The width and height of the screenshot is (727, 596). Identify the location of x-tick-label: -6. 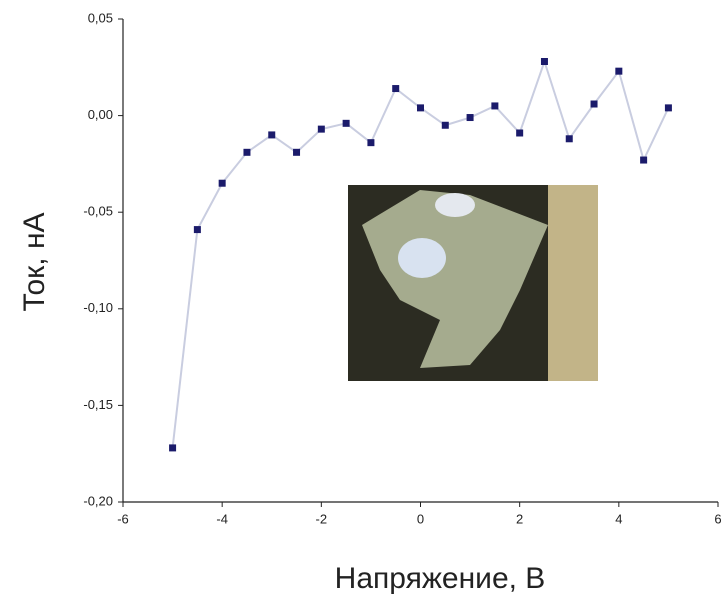
(123, 518).